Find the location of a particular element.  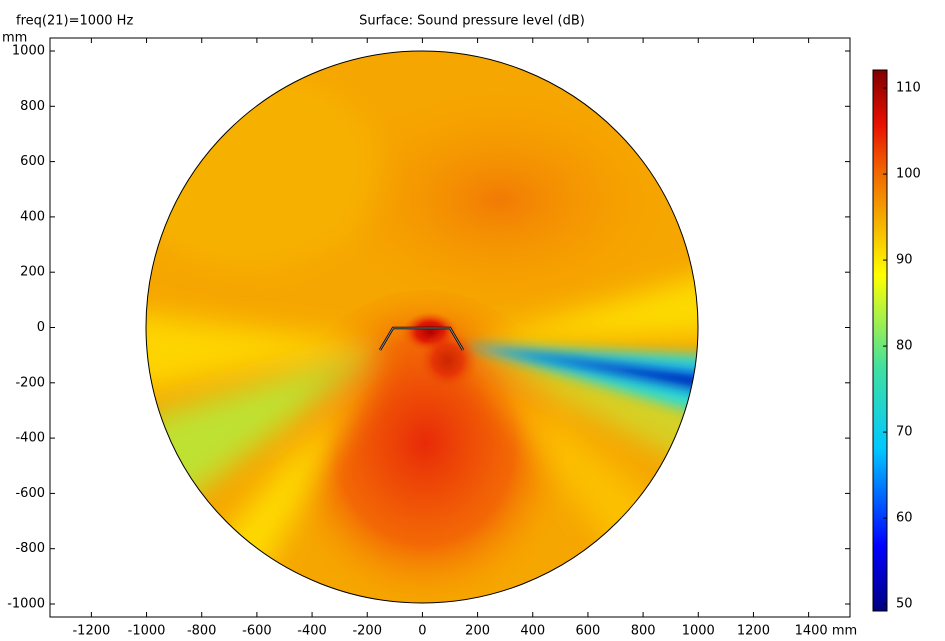

colorbar-tick-label: 60 is located at coordinates (904, 518).